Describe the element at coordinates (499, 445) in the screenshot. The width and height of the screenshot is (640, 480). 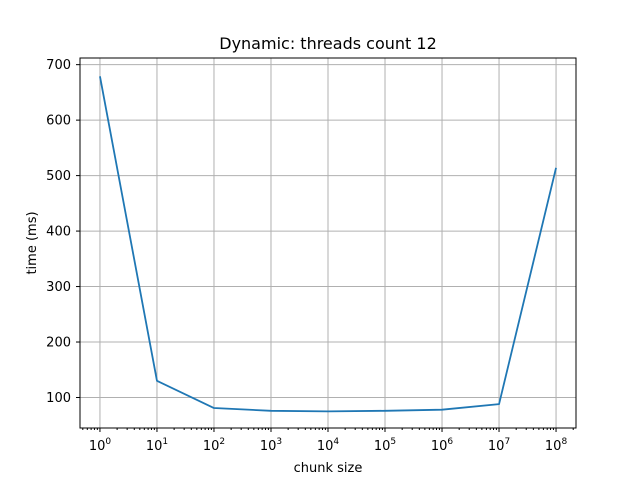
I see `x-tick-label: 10⁷` at that location.